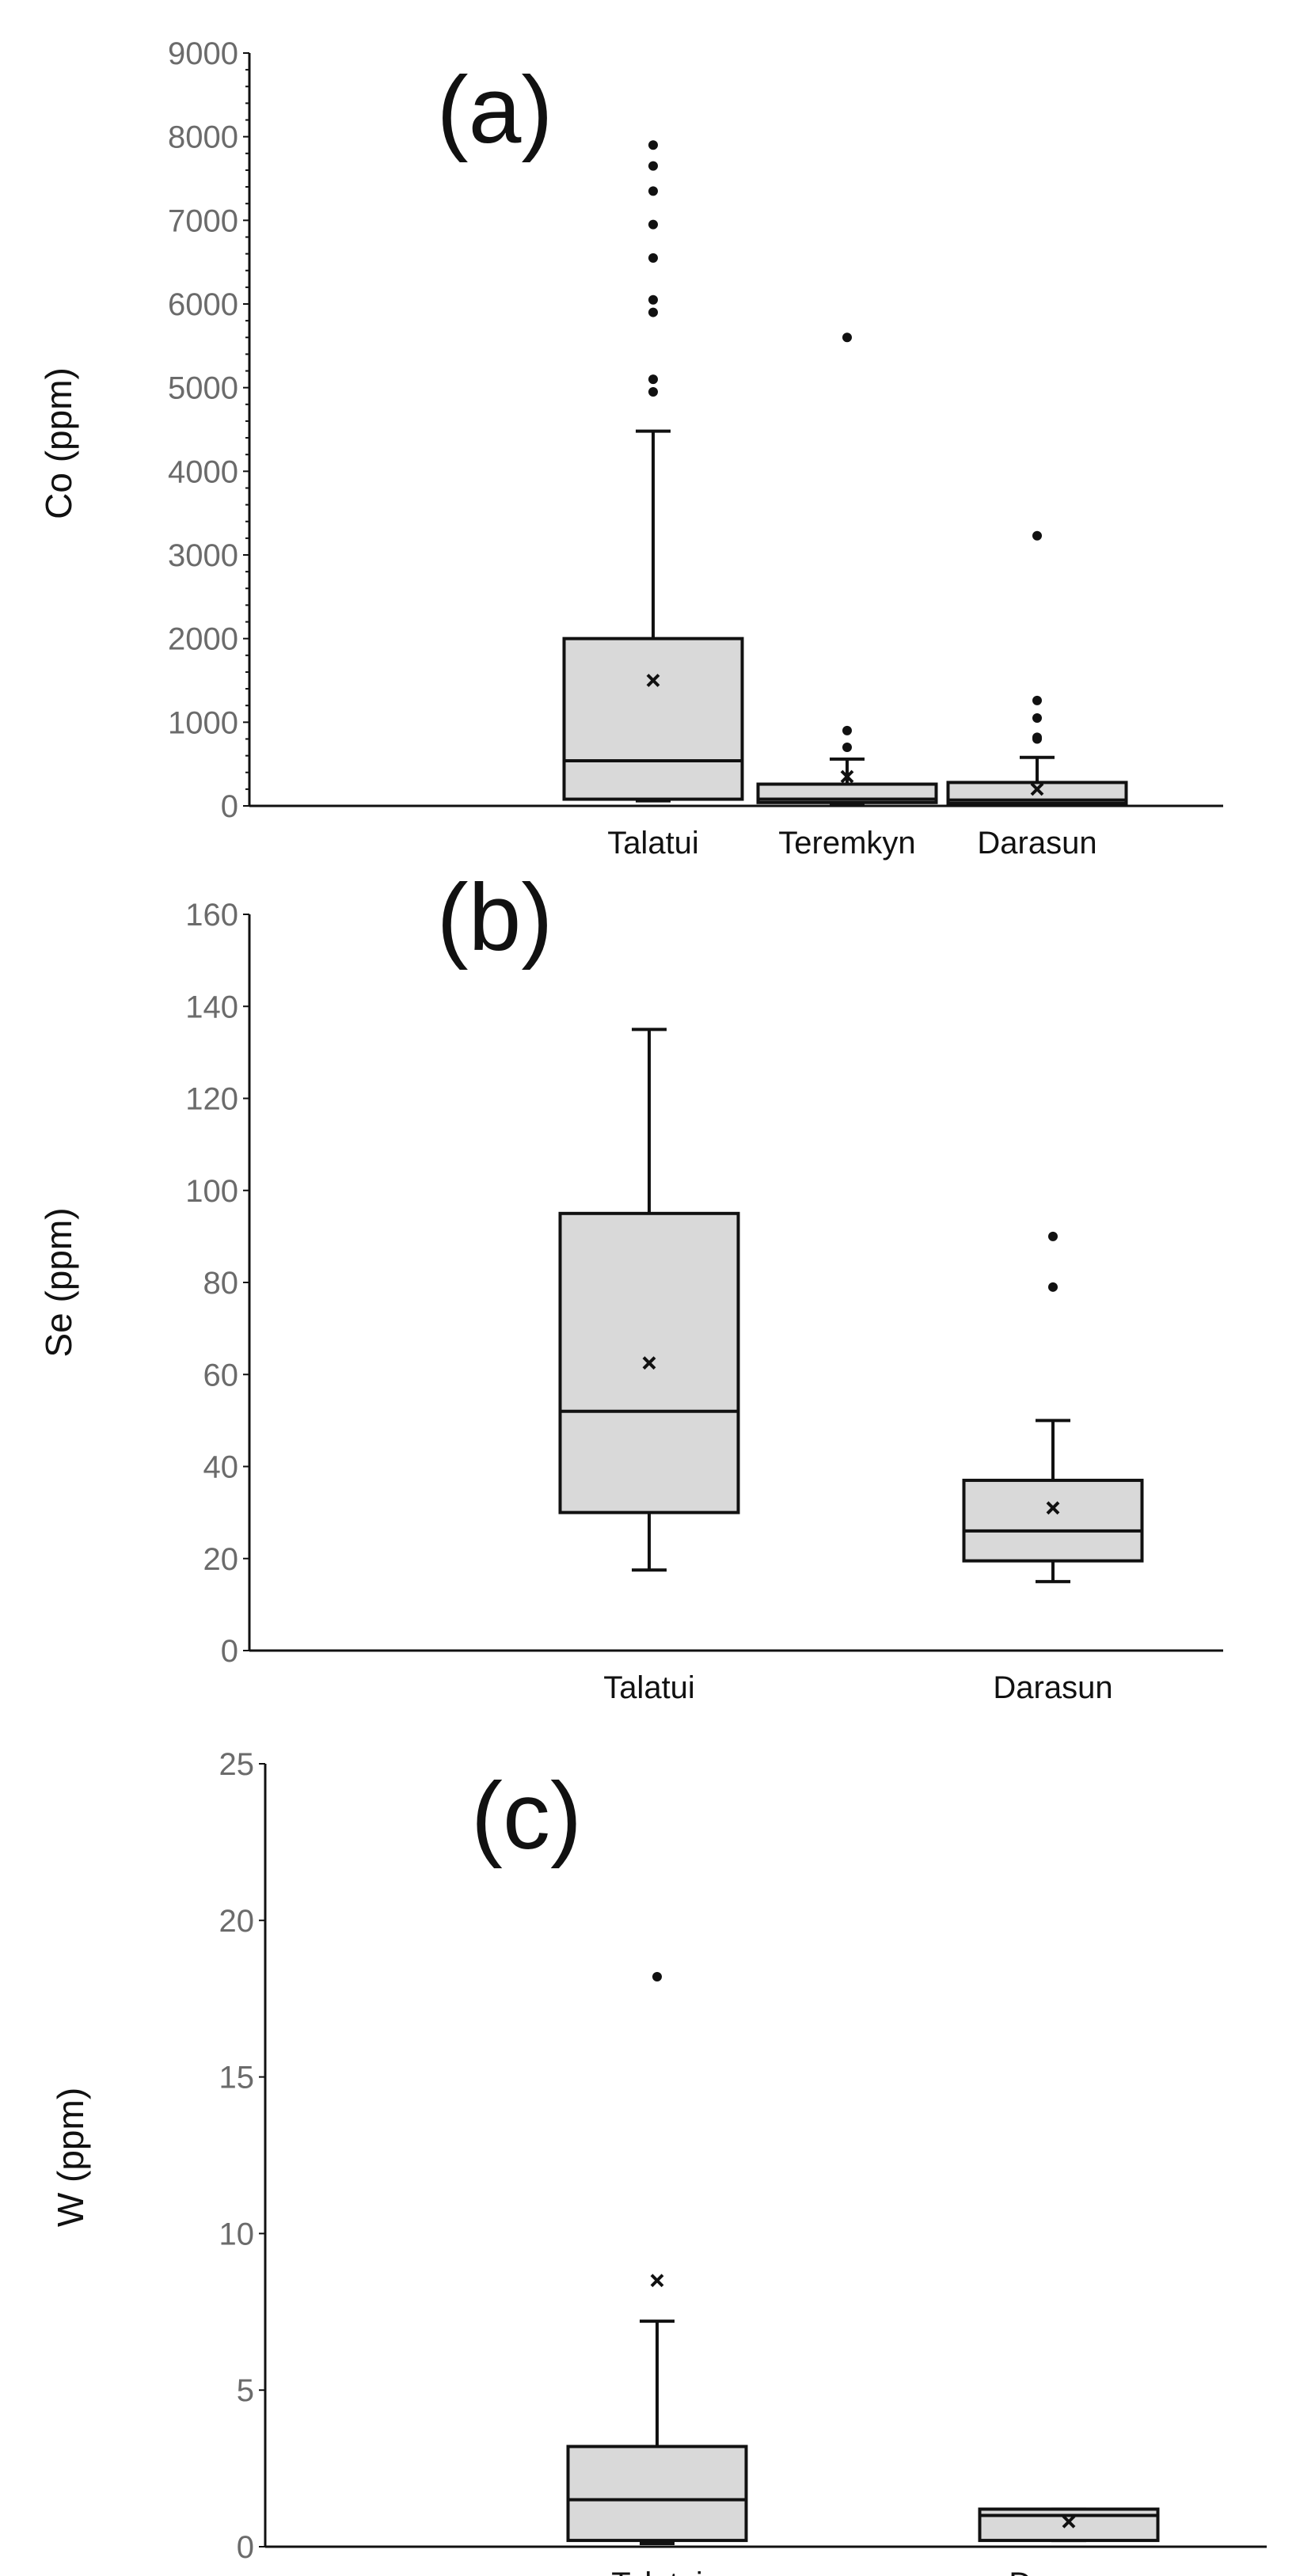  I want to click on y-tick-label: 2000, so click(203, 639).